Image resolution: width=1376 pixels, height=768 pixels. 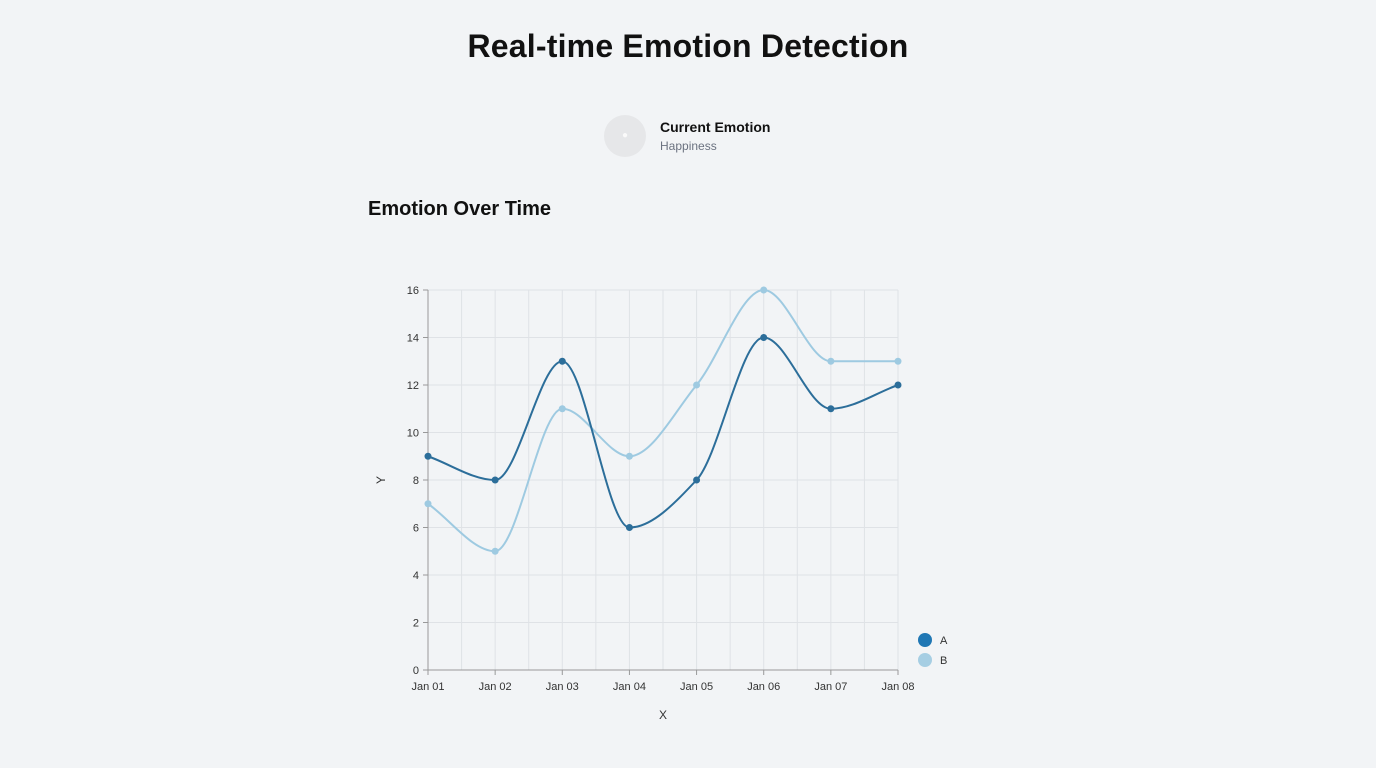 What do you see at coordinates (897, 687) in the screenshot?
I see `x-tick-label: Jan 08` at bounding box center [897, 687].